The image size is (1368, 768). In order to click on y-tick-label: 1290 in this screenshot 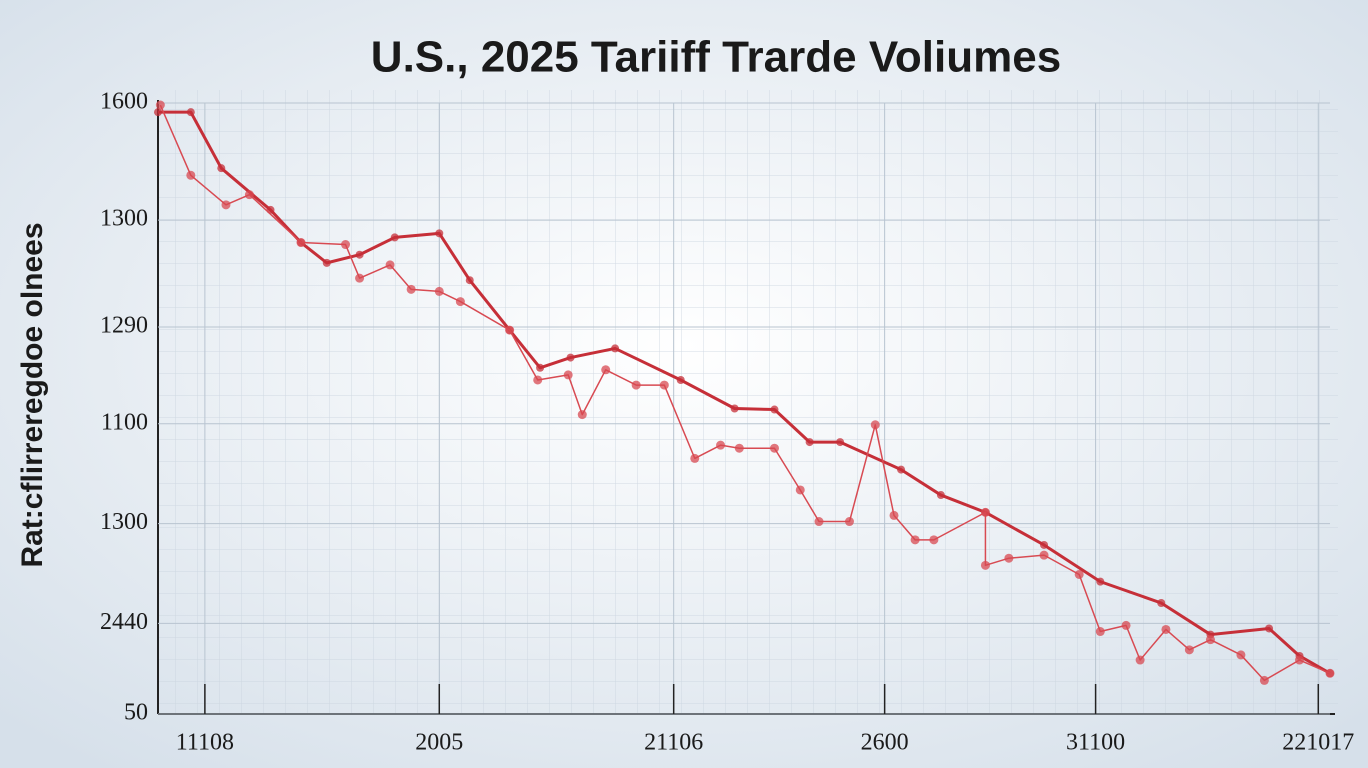, I will do `click(124, 326)`.